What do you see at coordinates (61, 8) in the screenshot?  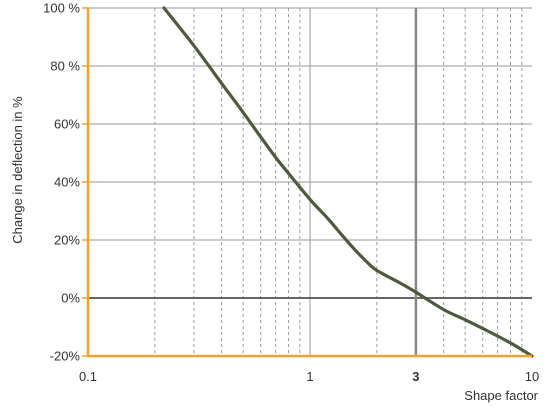 I see `y-tick-label: 100 %` at bounding box center [61, 8].